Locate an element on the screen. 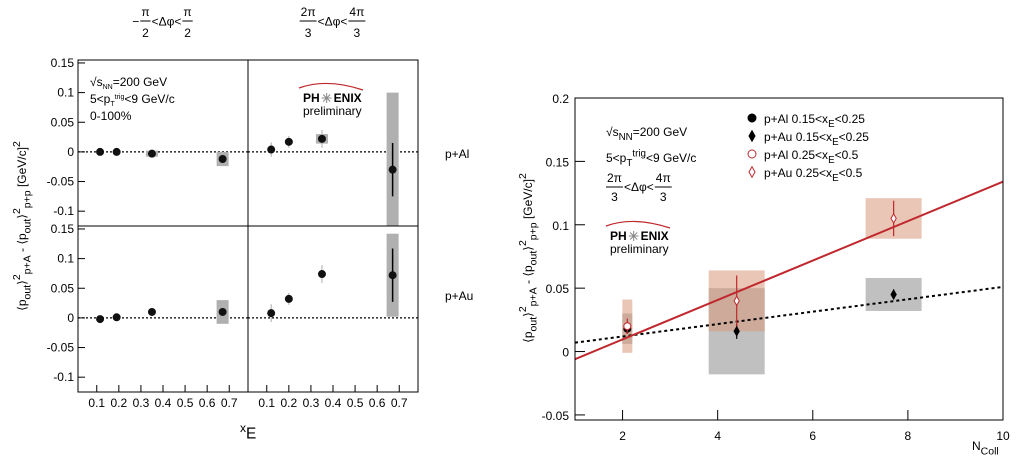  x-axis-label: xE is located at coordinates (248, 432).